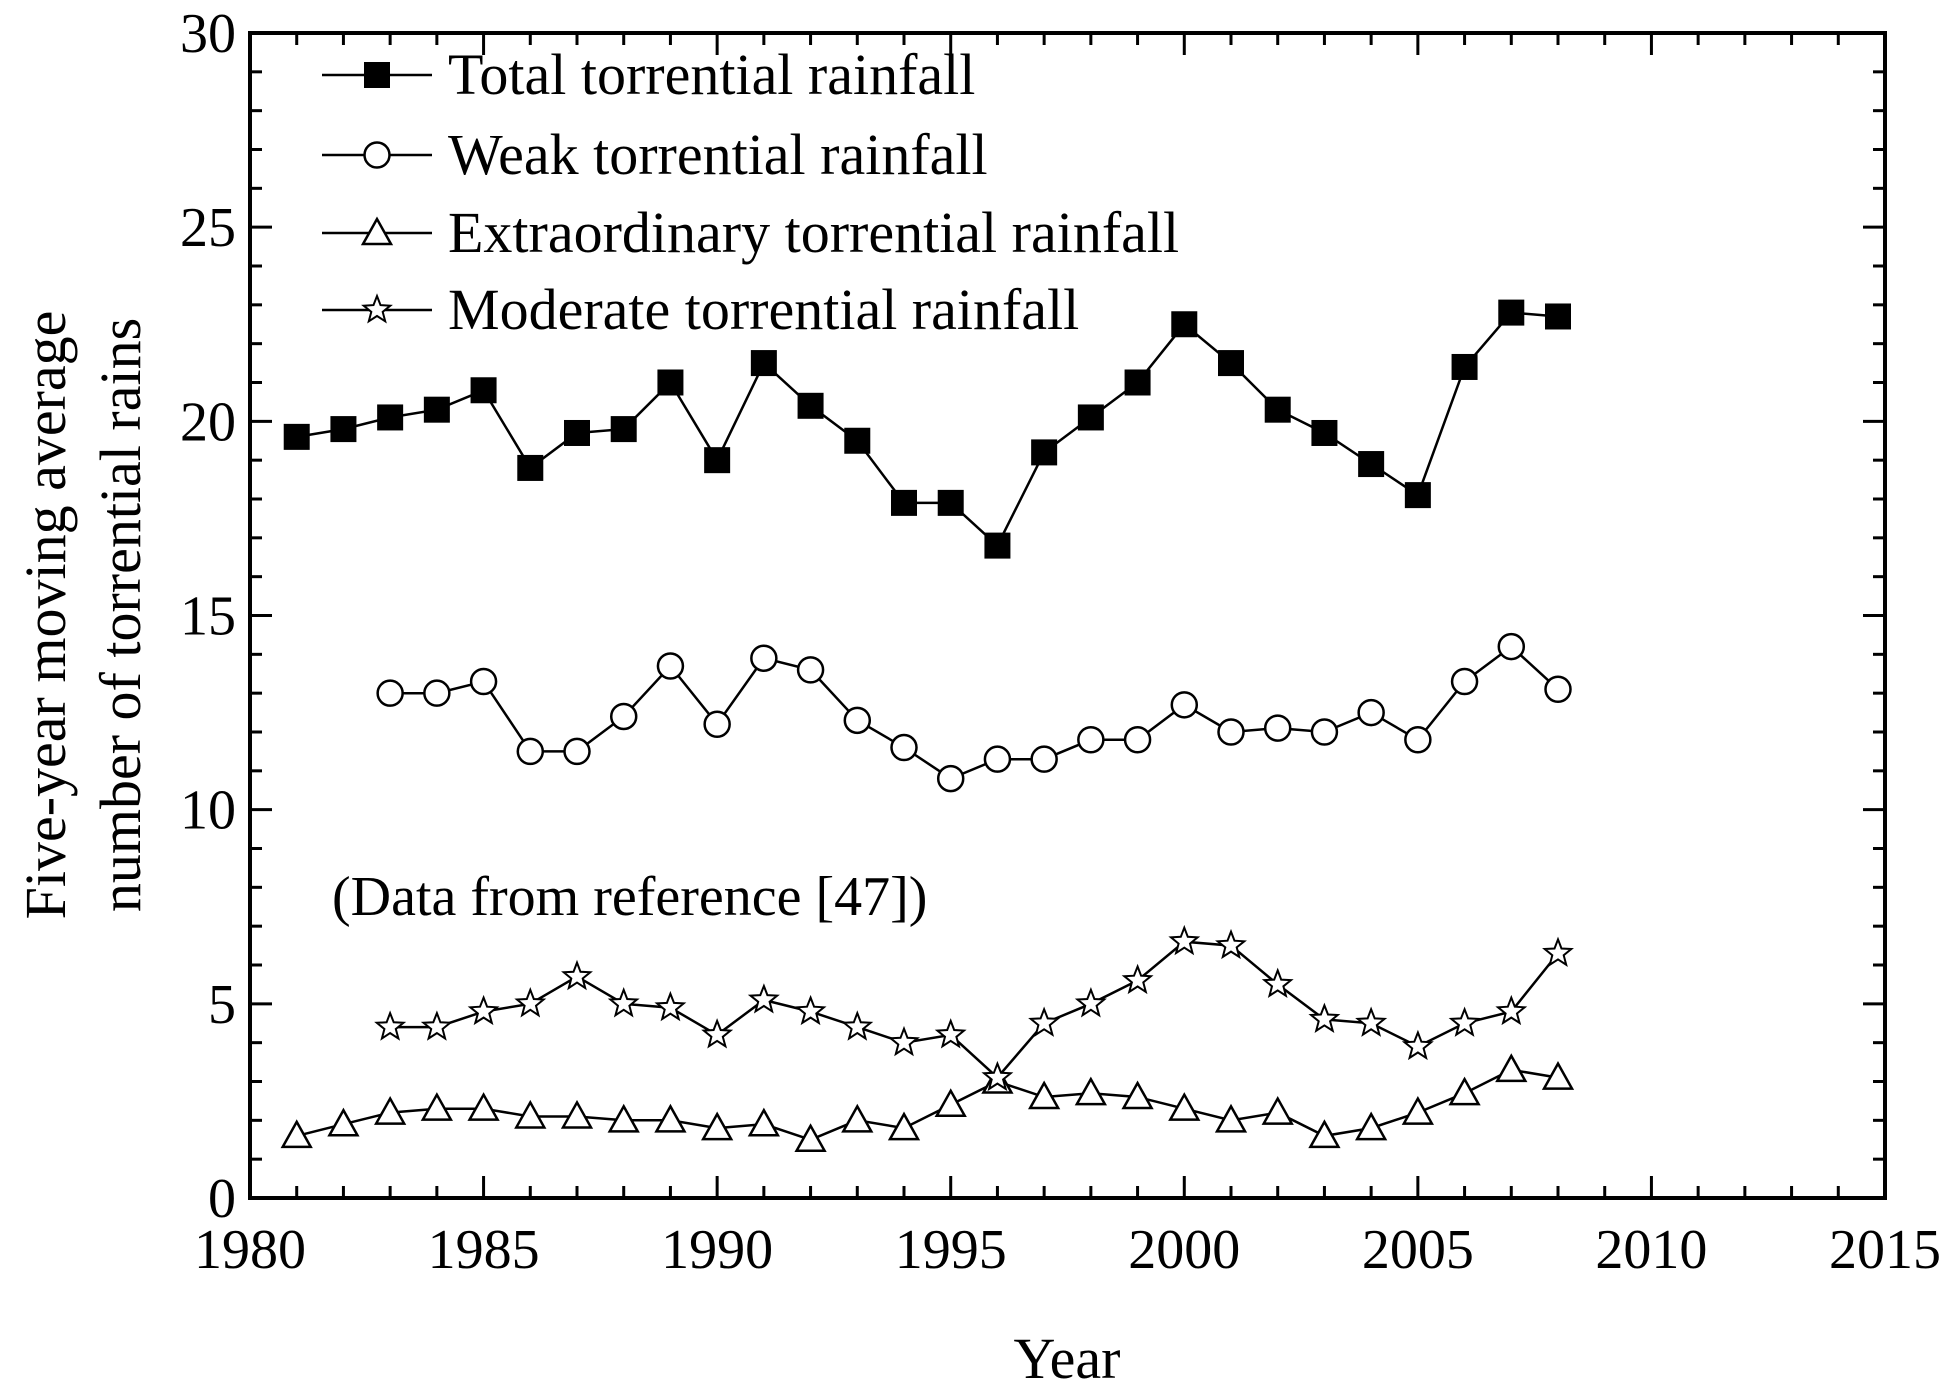 This screenshot has height=1400, width=1956. I want to click on y-axis-title-line-2: number of torrential rains, so click(120, 615).